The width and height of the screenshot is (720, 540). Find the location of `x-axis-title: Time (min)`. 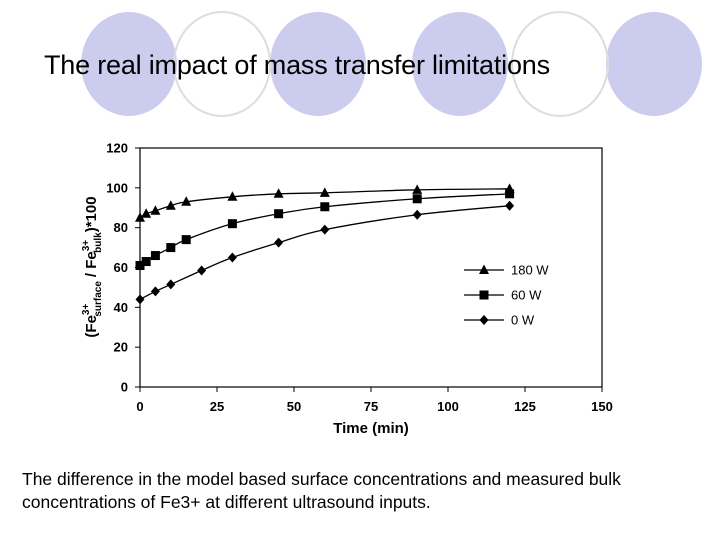

x-axis-title: Time (min) is located at coordinates (371, 428).